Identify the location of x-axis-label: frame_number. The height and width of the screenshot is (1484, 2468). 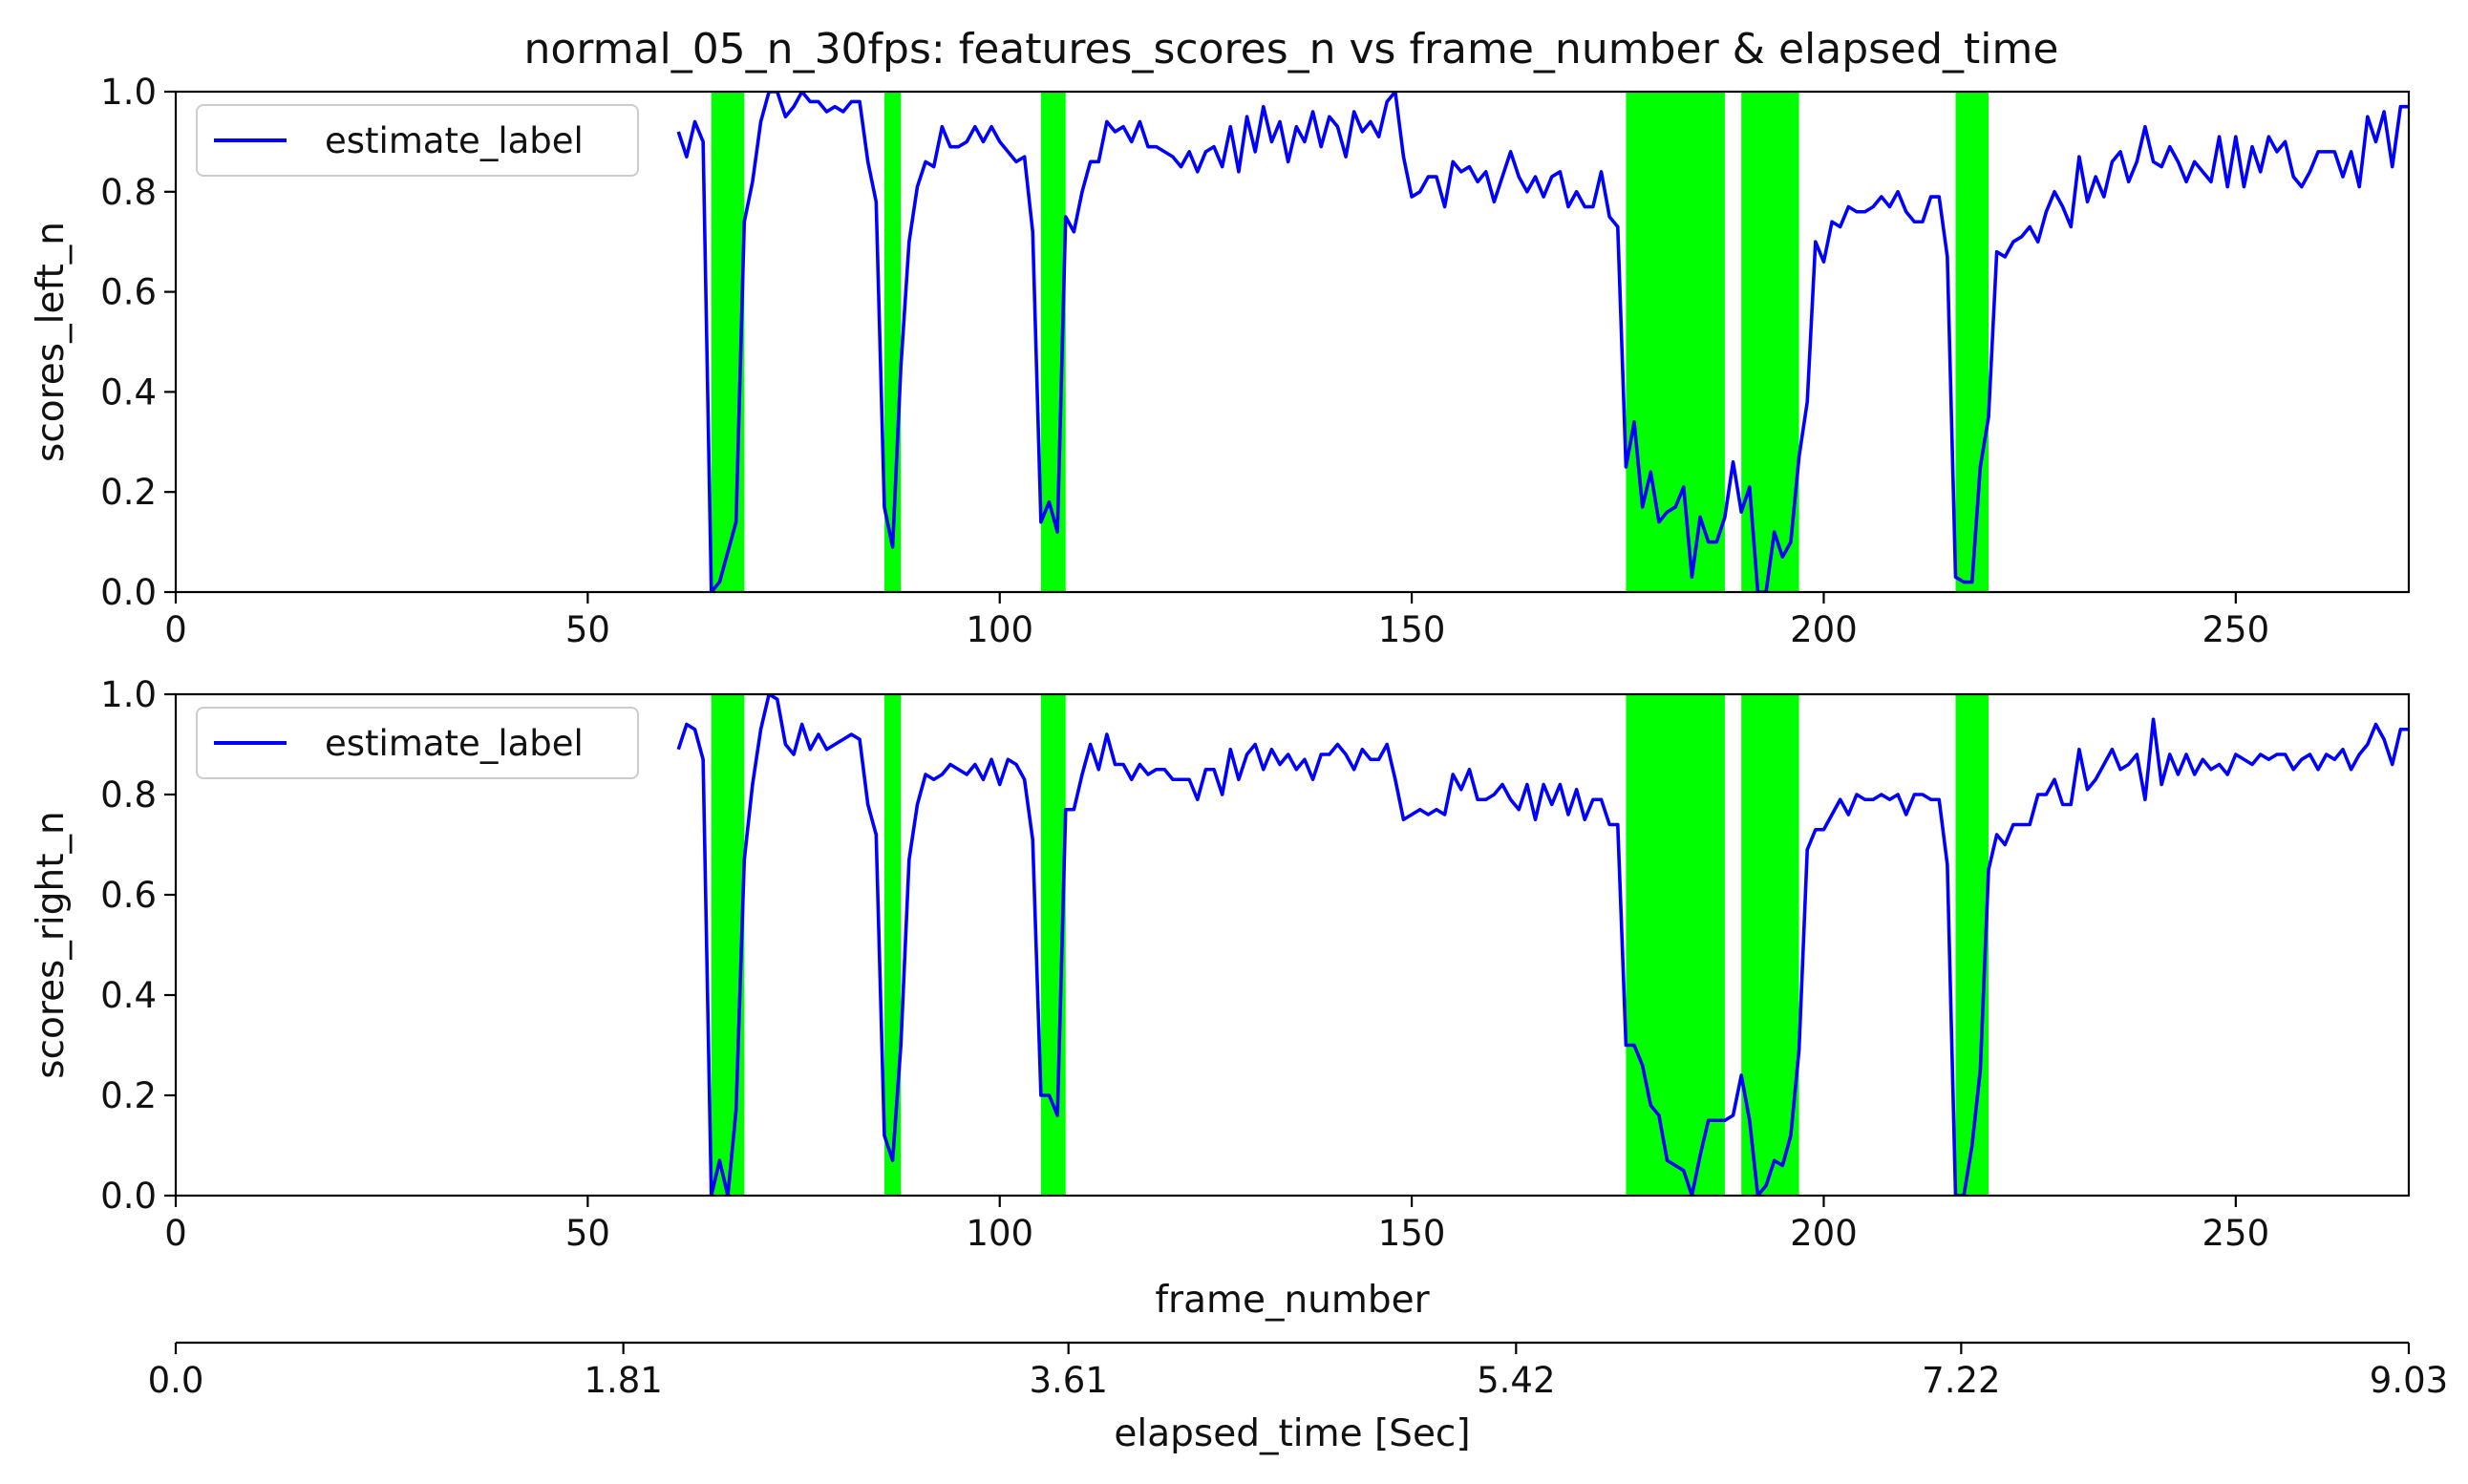
(1292, 1301).